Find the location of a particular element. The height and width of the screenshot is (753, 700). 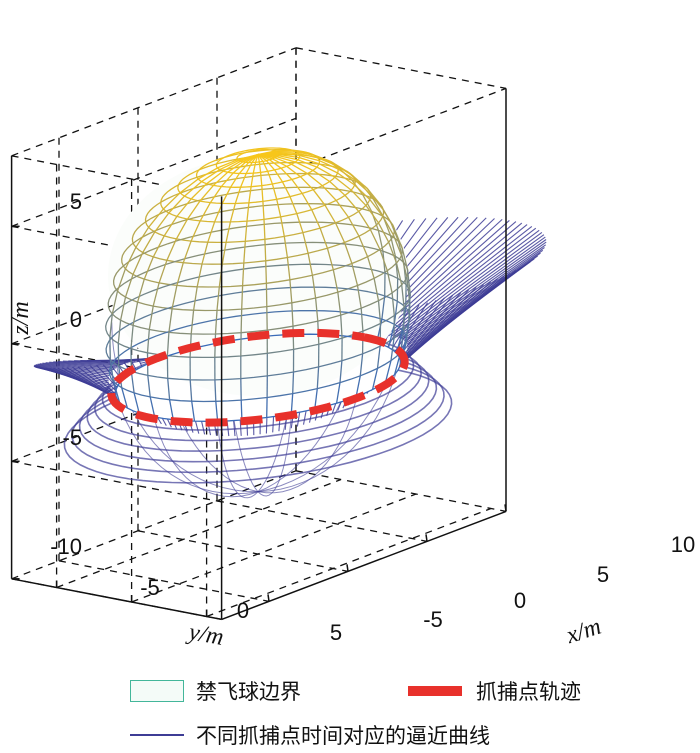

tick-mark is located at coordinates (347, 568).